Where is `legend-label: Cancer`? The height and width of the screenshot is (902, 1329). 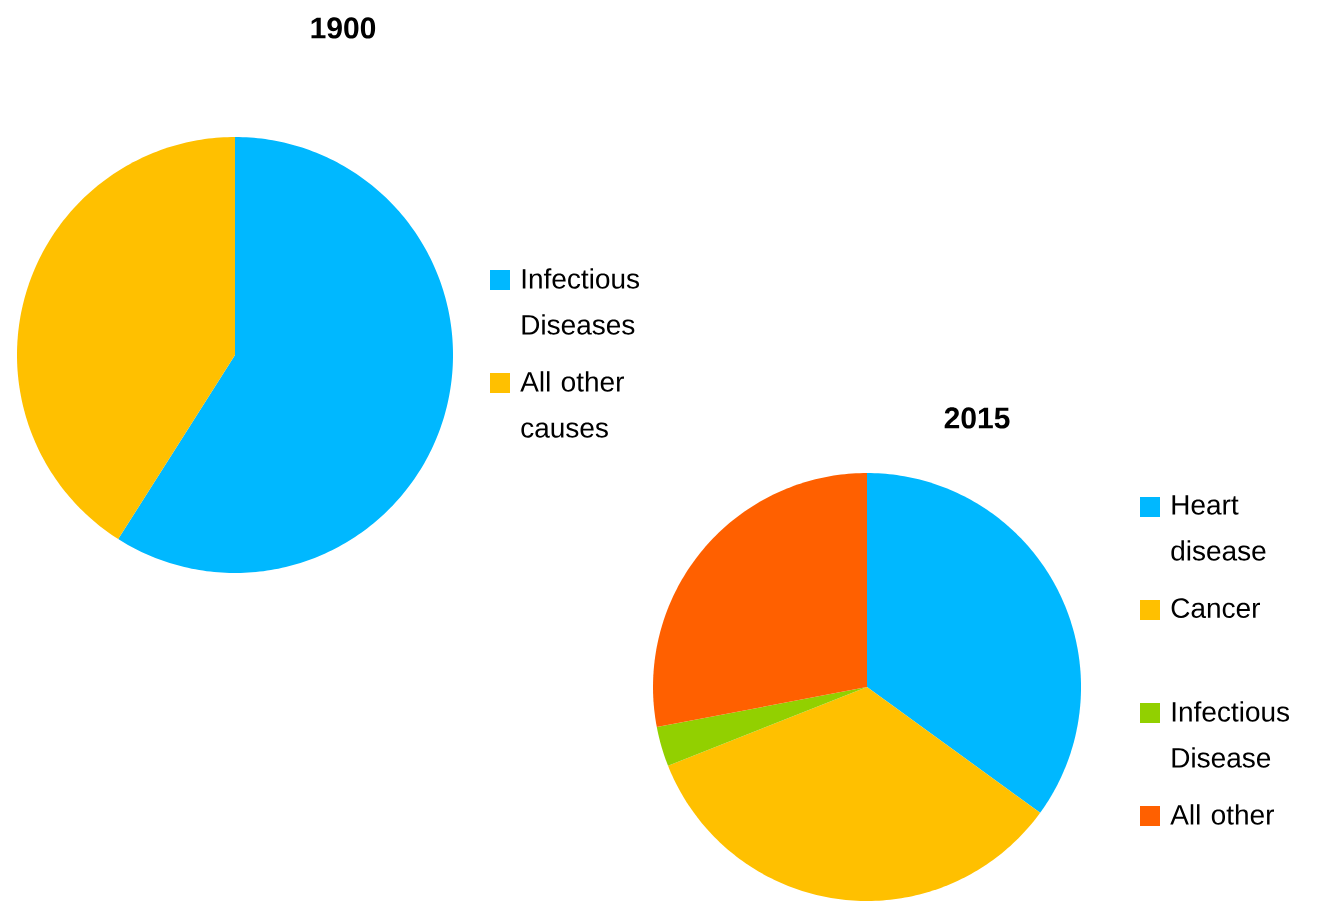 legend-label: Cancer is located at coordinates (1215, 608).